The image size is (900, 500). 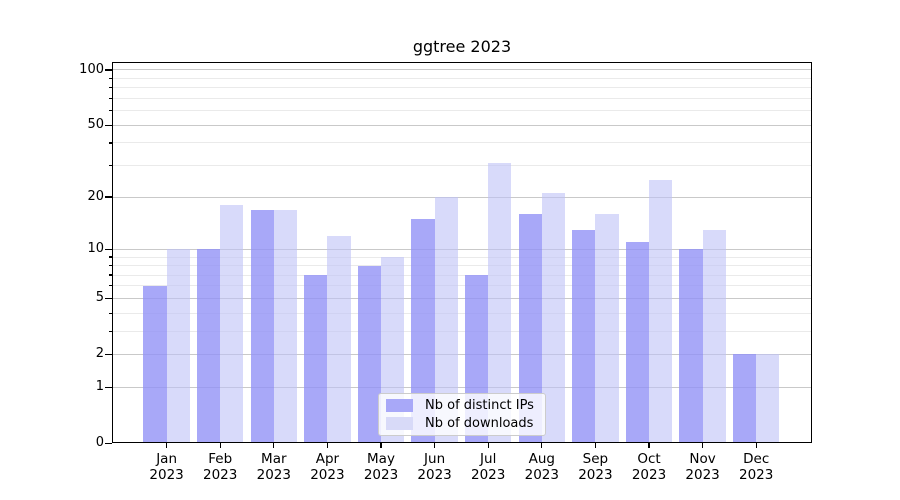 What do you see at coordinates (488, 467) in the screenshot?
I see `x-tick-label: Jul 2023` at bounding box center [488, 467].